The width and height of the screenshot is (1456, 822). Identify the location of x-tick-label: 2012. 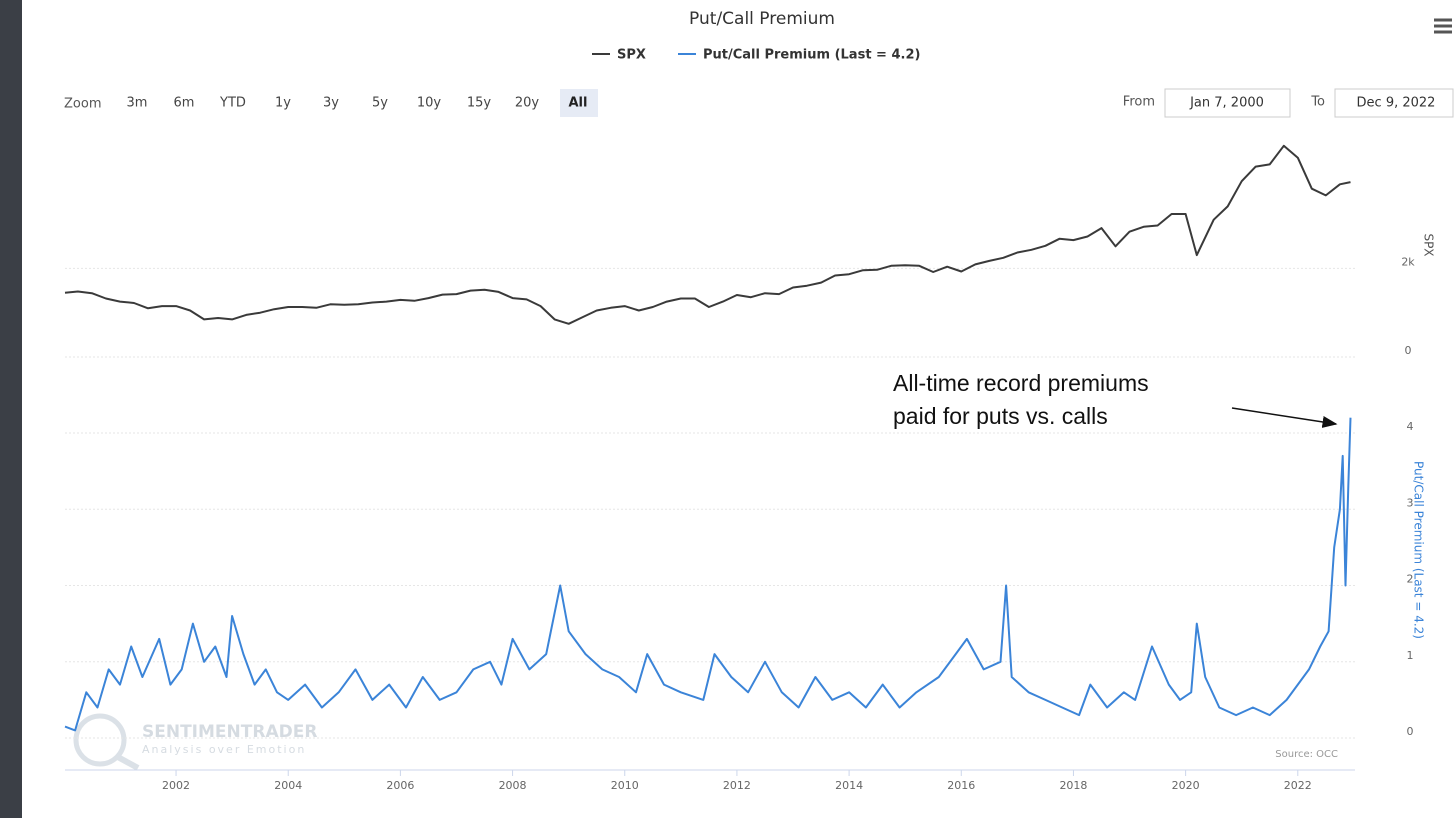
(737, 785).